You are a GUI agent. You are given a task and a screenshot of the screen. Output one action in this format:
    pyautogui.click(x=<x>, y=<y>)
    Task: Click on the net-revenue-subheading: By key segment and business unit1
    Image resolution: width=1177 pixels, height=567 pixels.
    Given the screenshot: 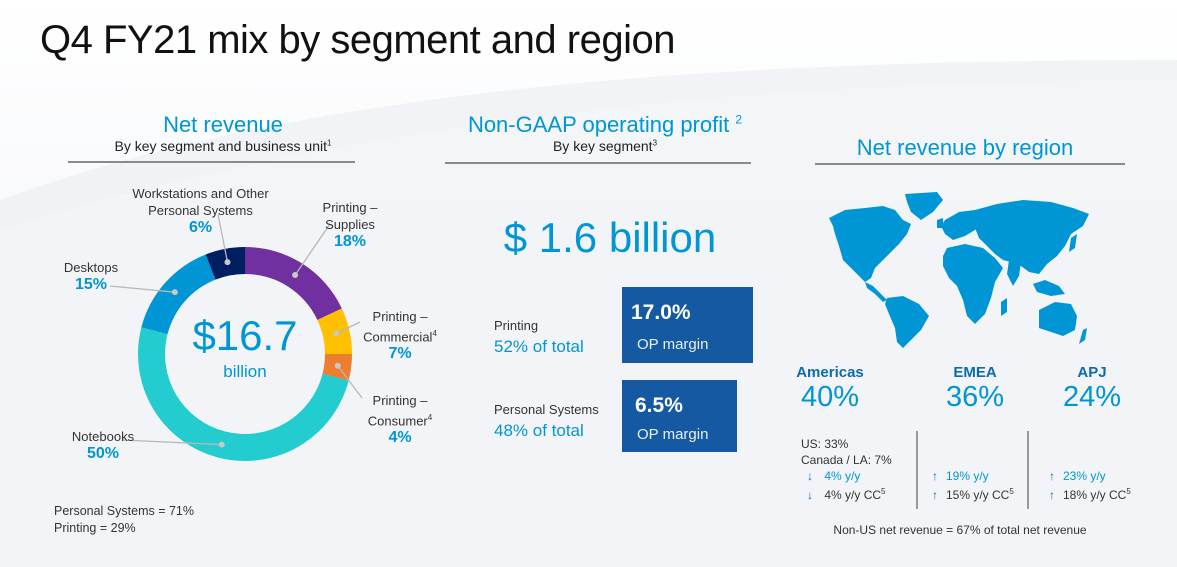 What is the action you would take?
    pyautogui.click(x=223, y=146)
    